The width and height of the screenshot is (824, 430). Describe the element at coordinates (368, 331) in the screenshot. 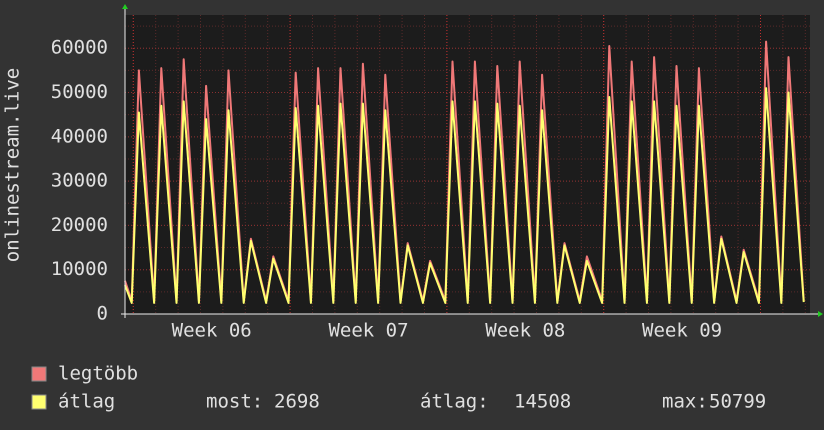

I see `x-tick-label: Week 07` at that location.